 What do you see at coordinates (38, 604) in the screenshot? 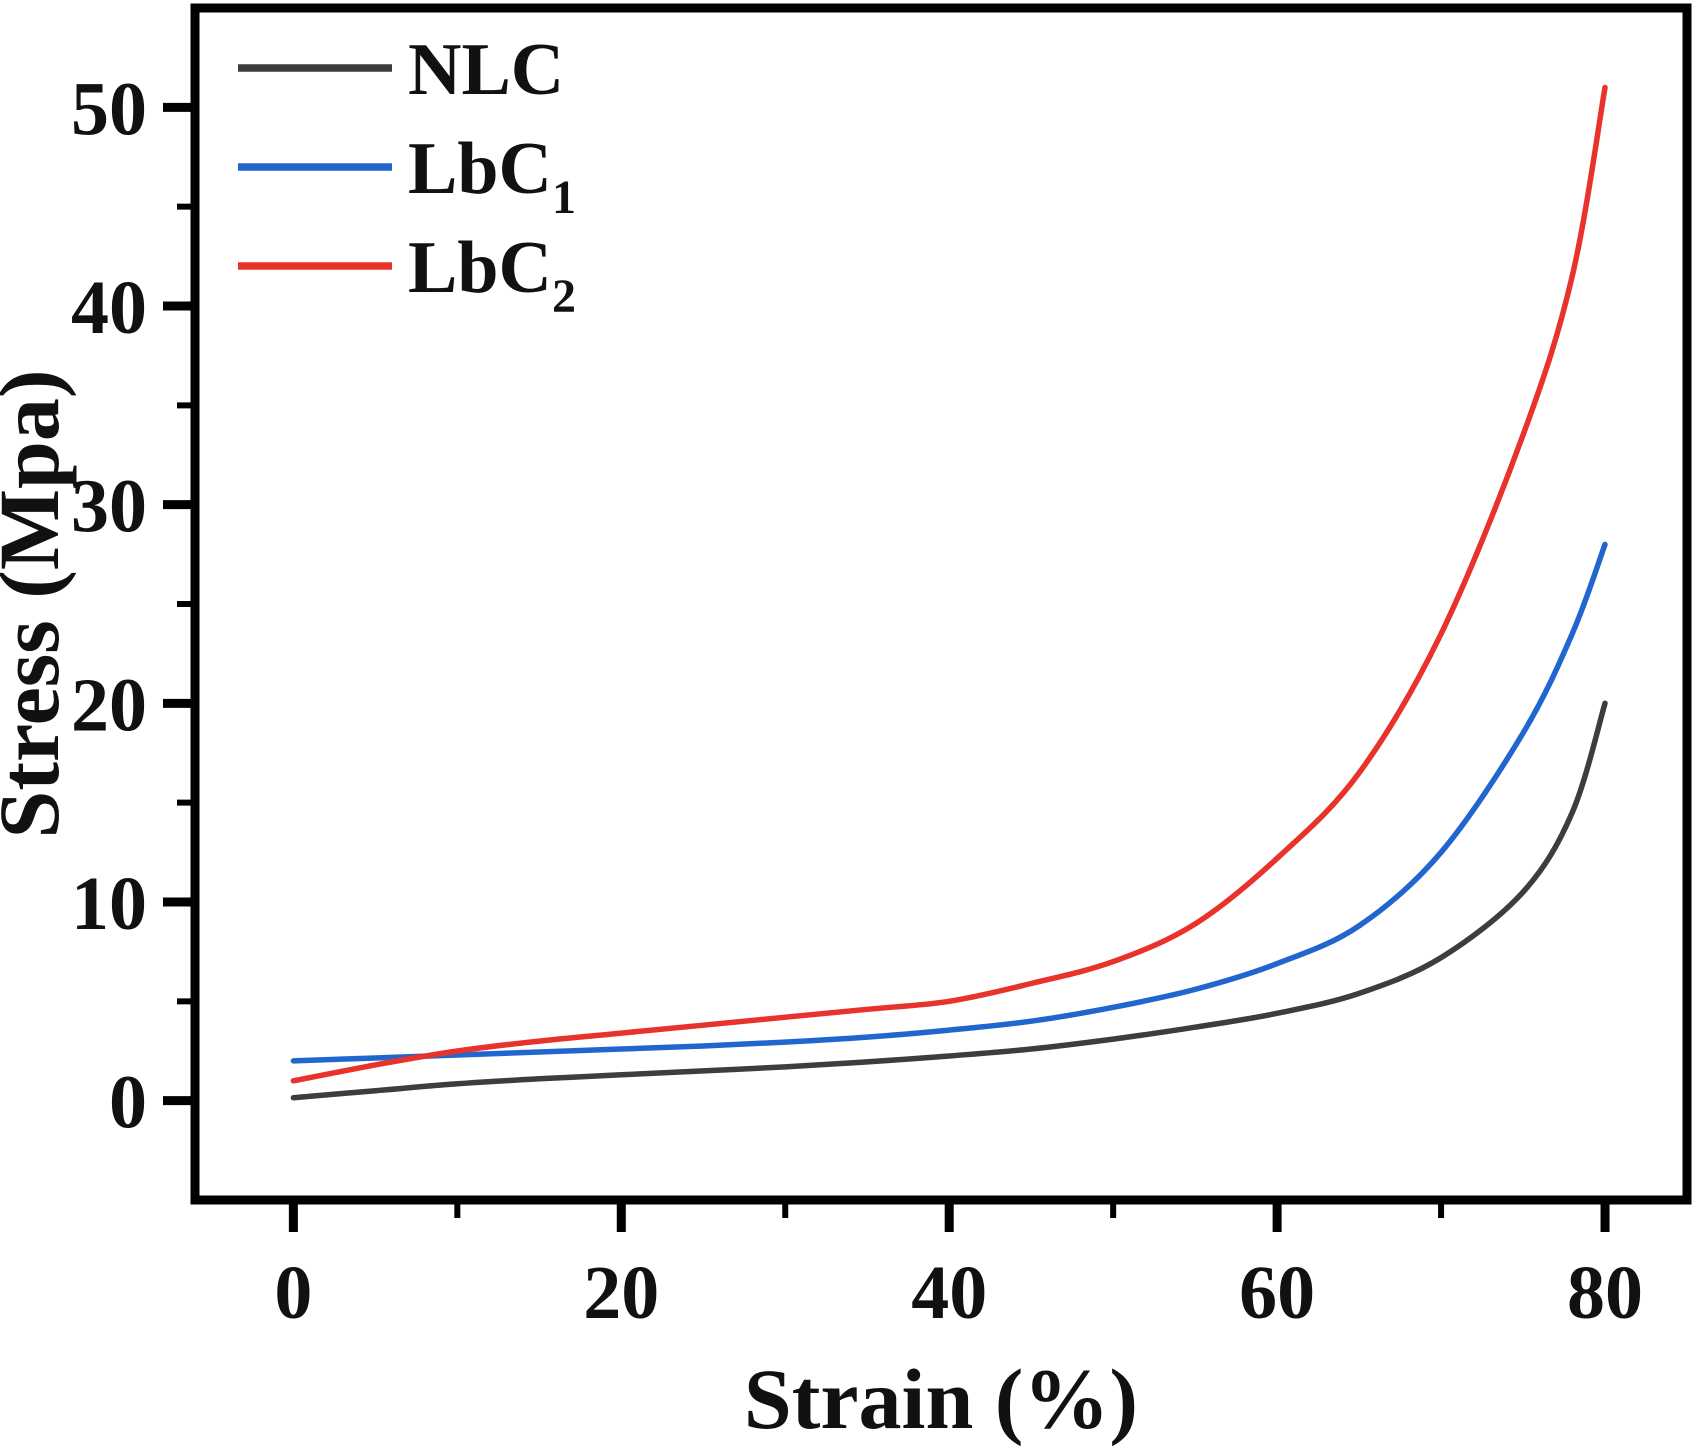
I see `y-axis-title: Stress (Mpa)` at bounding box center [38, 604].